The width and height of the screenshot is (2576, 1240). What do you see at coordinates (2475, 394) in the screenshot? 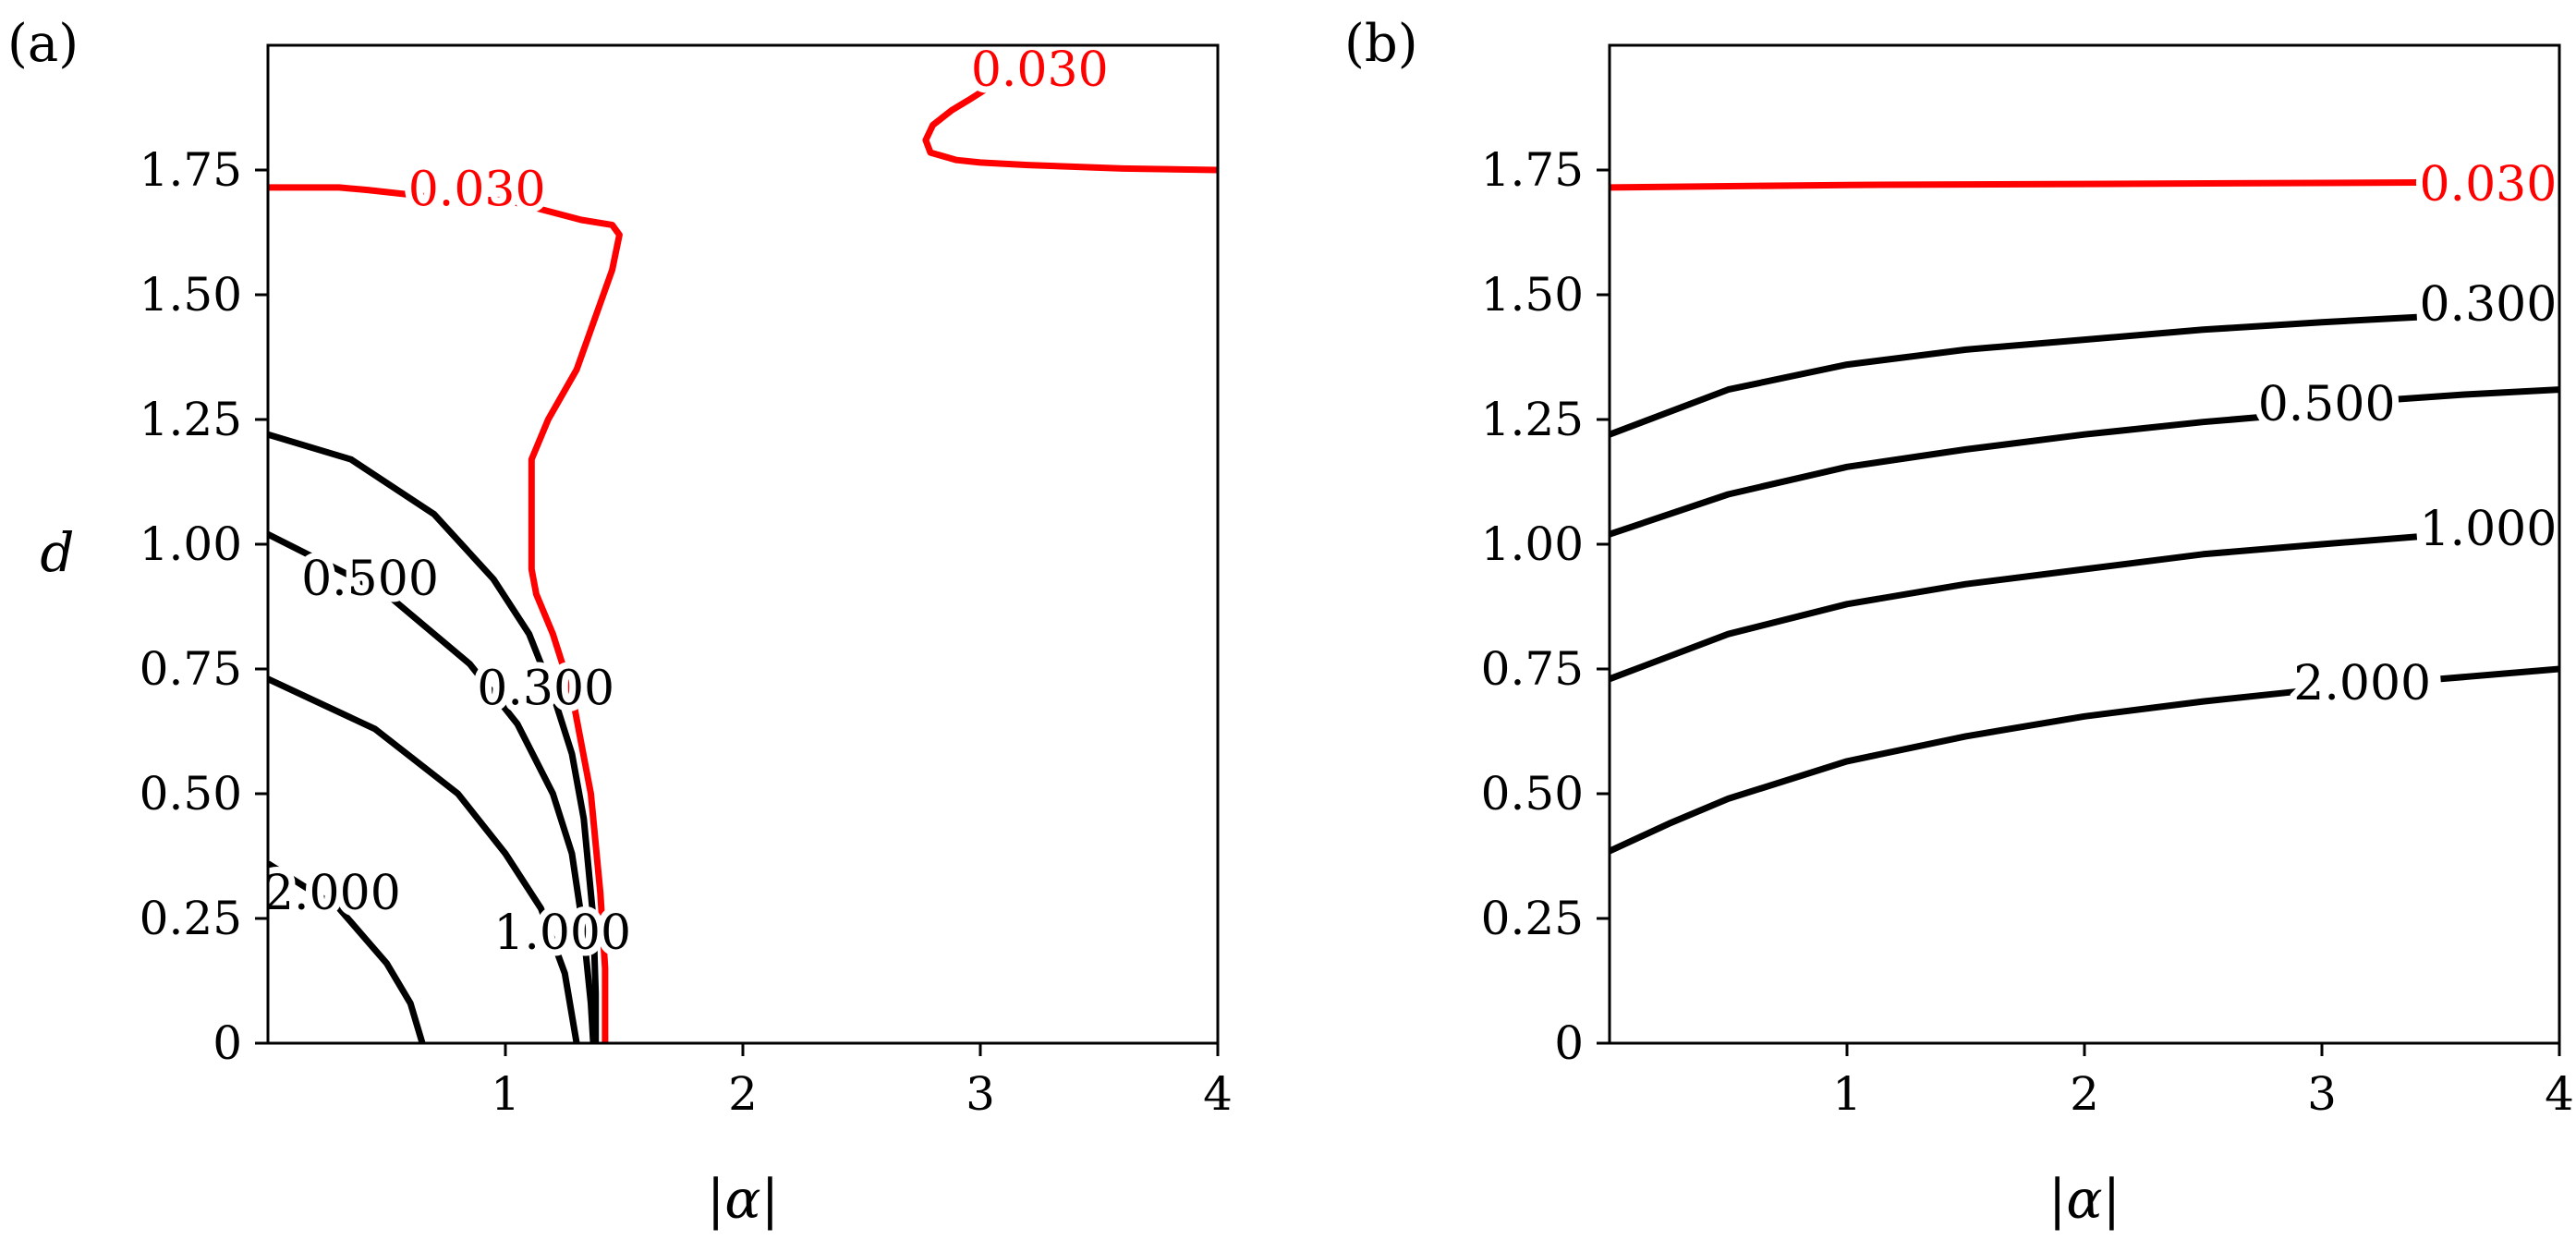
I see `contour-line-0.500-segment` at bounding box center [2475, 394].